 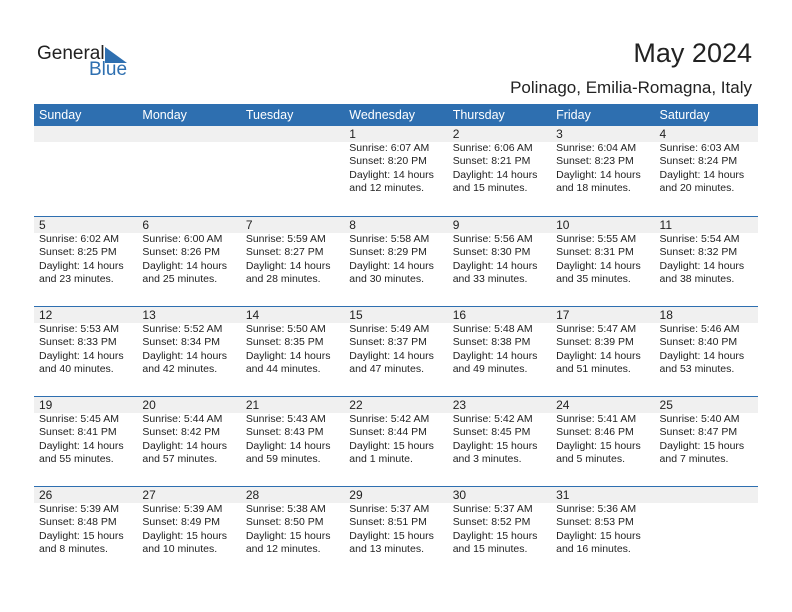 I want to click on minutes-text: and 12 minutes., so click(x=283, y=549).